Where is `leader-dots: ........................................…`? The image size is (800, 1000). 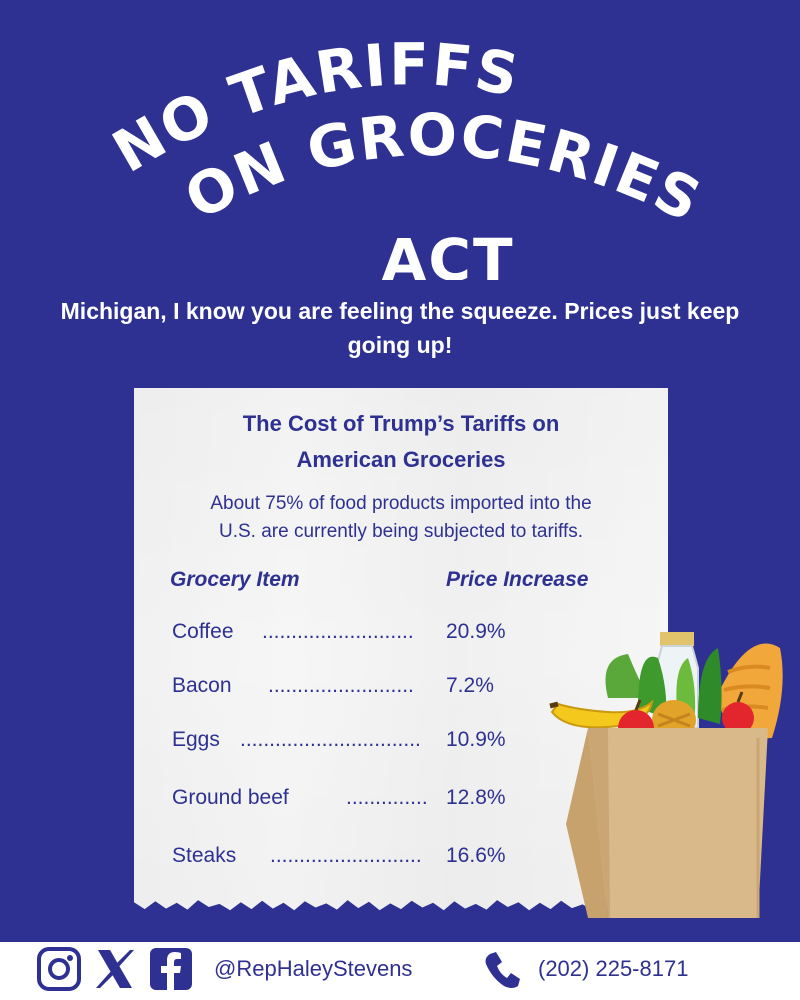
leader-dots: ........................................… is located at coordinates (330, 739).